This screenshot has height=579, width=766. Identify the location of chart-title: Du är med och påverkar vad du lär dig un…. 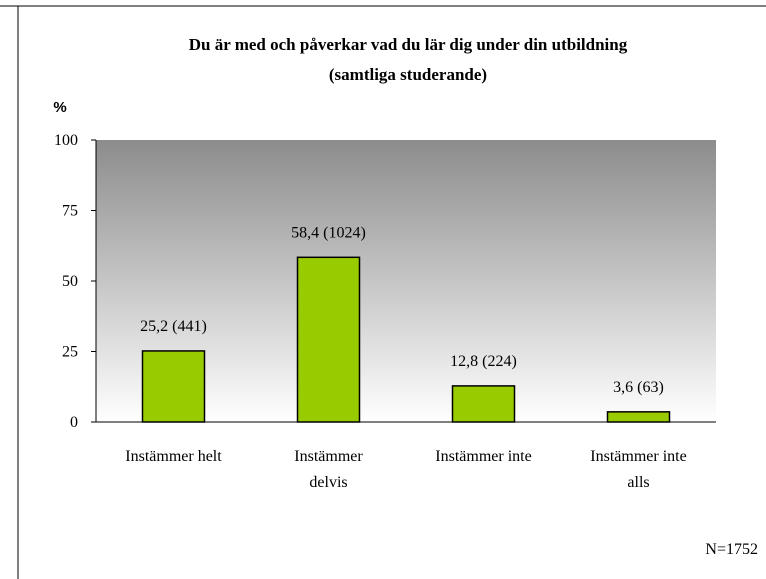
(408, 44).